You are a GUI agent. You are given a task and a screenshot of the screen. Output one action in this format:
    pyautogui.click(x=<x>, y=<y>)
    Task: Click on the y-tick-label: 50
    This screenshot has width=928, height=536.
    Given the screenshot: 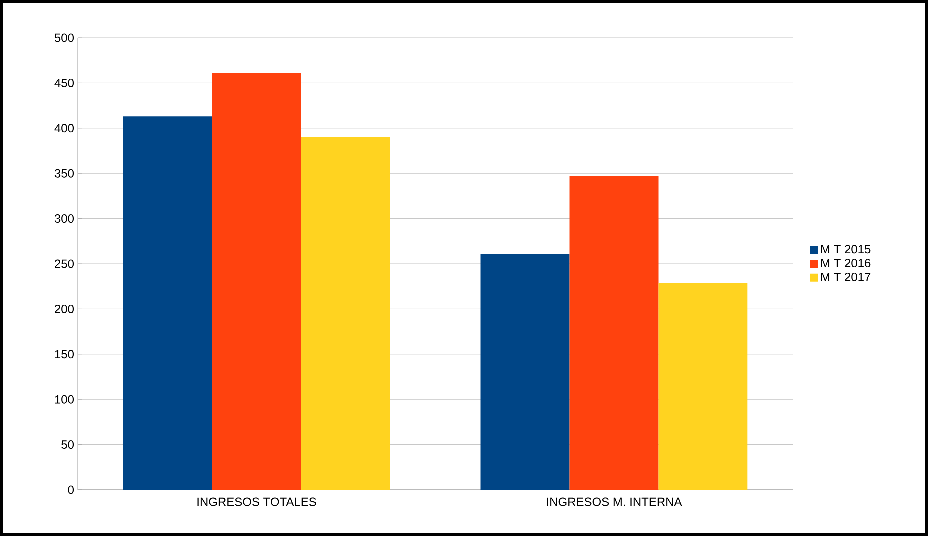 What is the action you would take?
    pyautogui.click(x=68, y=445)
    